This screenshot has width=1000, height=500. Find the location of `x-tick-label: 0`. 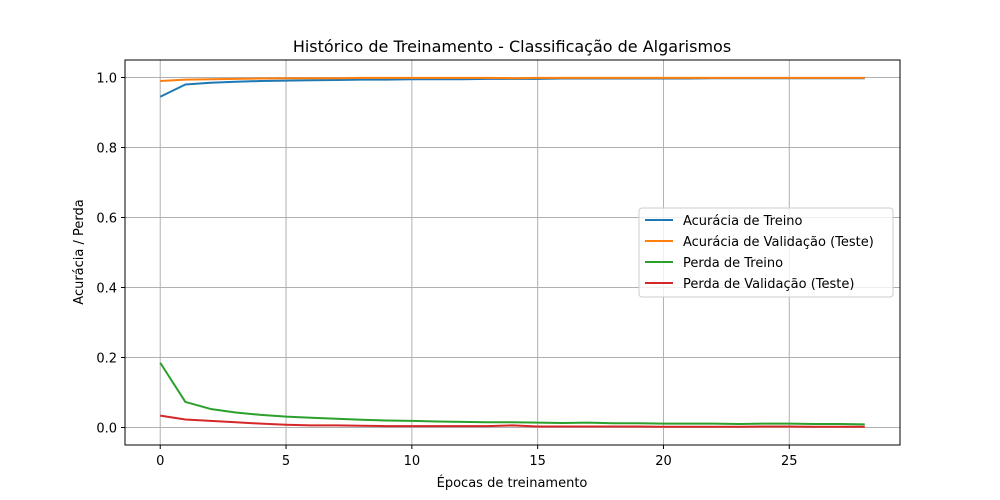

x-tick-label: 0 is located at coordinates (160, 461).